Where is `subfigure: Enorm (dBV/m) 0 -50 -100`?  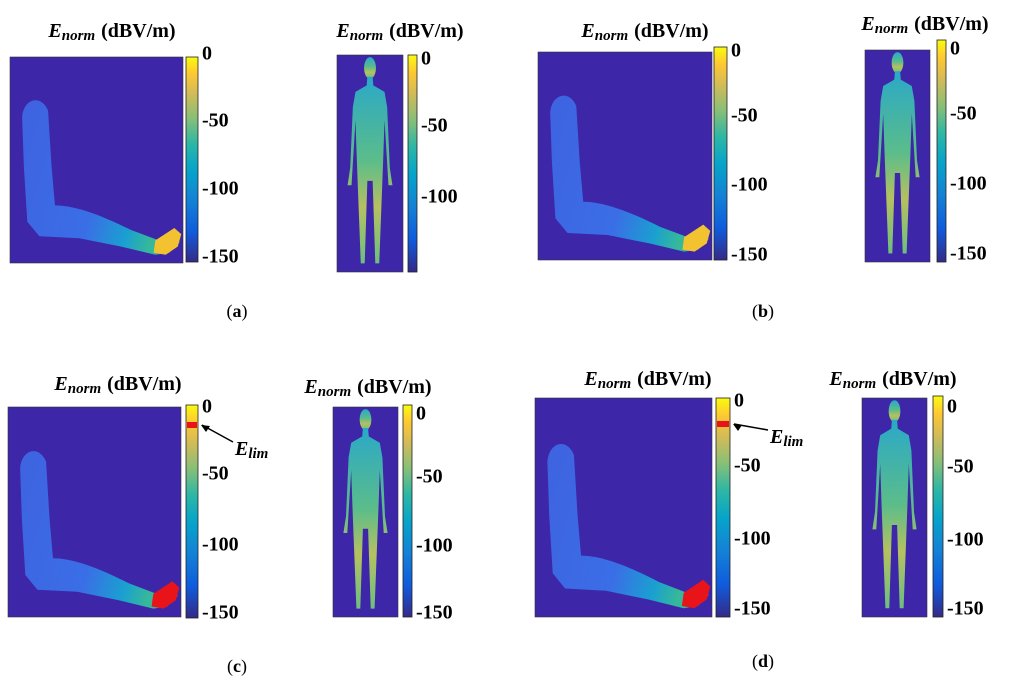
subfigure: Enorm (dBV/m) 0 -50 -100 is located at coordinates (399, 146).